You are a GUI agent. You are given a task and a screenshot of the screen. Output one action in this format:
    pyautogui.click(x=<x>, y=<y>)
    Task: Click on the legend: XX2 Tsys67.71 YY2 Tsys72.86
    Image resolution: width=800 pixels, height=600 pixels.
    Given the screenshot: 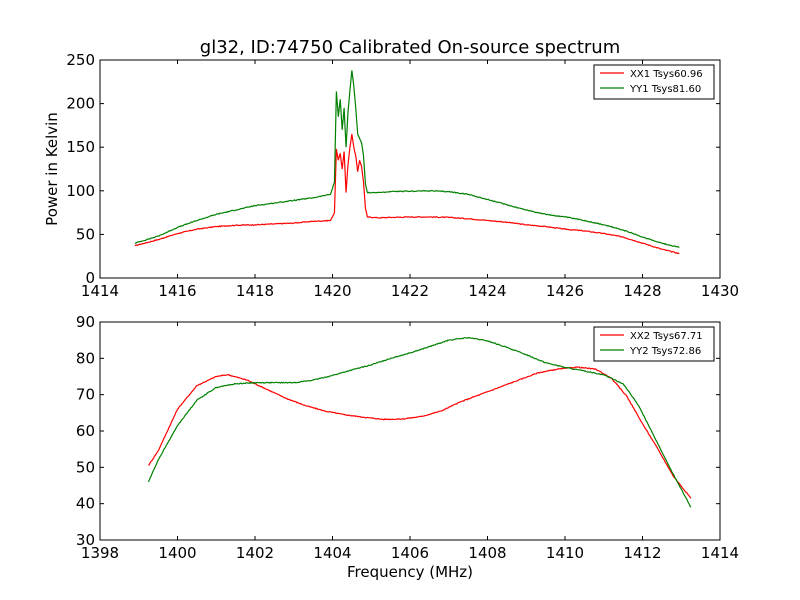 What is the action you would take?
    pyautogui.click(x=654, y=344)
    